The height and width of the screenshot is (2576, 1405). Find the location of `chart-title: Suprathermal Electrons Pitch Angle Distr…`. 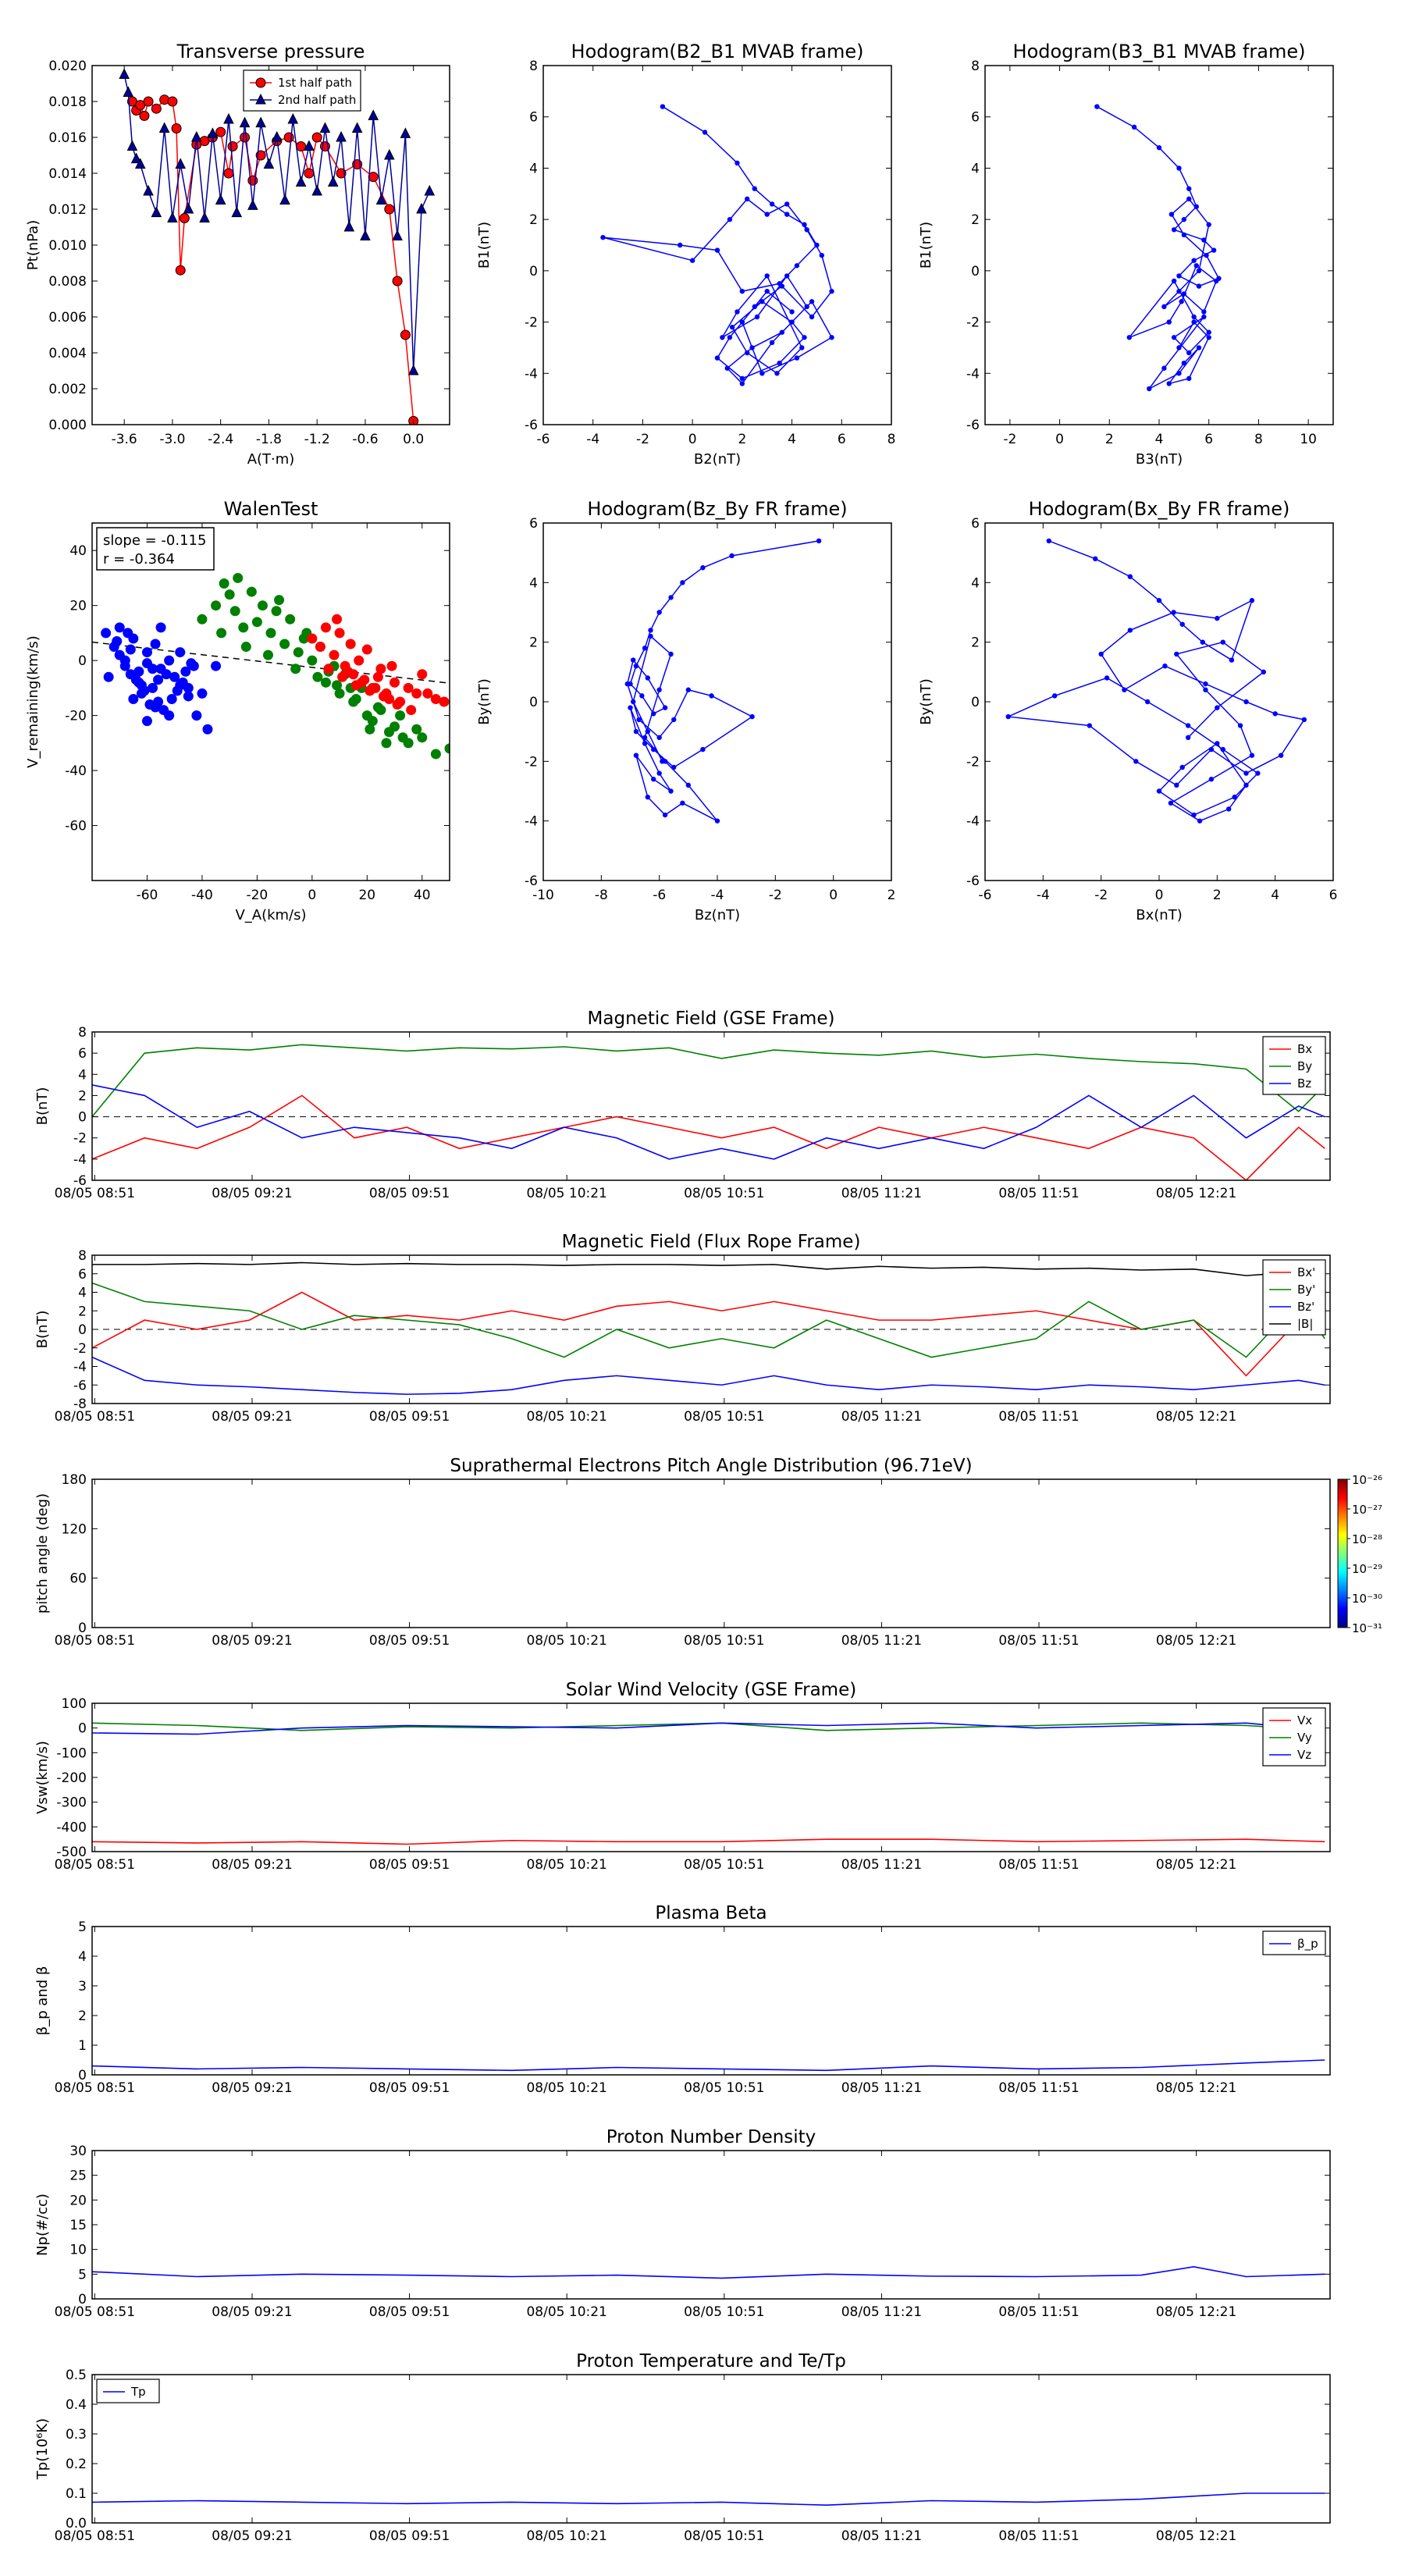

chart-title: Suprathermal Electrons Pitch Angle Distr… is located at coordinates (711, 1466).